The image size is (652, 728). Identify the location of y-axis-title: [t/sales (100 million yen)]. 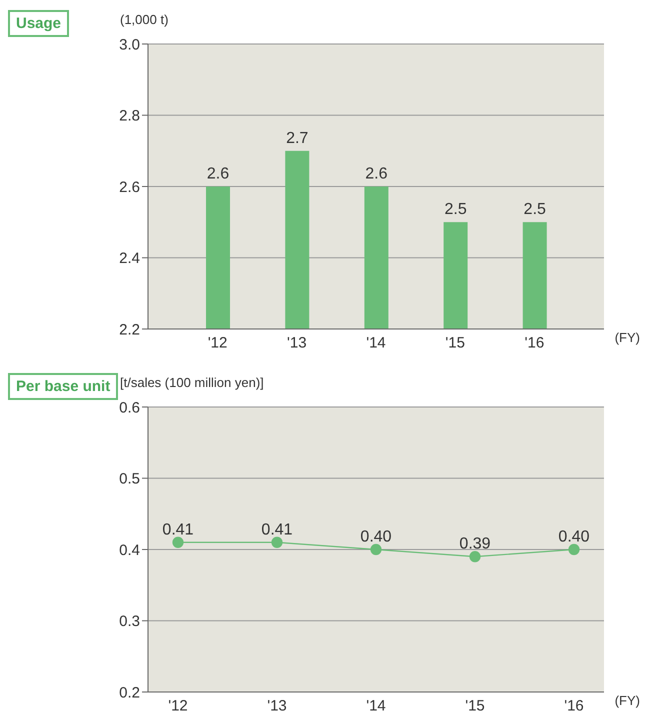
(192, 382).